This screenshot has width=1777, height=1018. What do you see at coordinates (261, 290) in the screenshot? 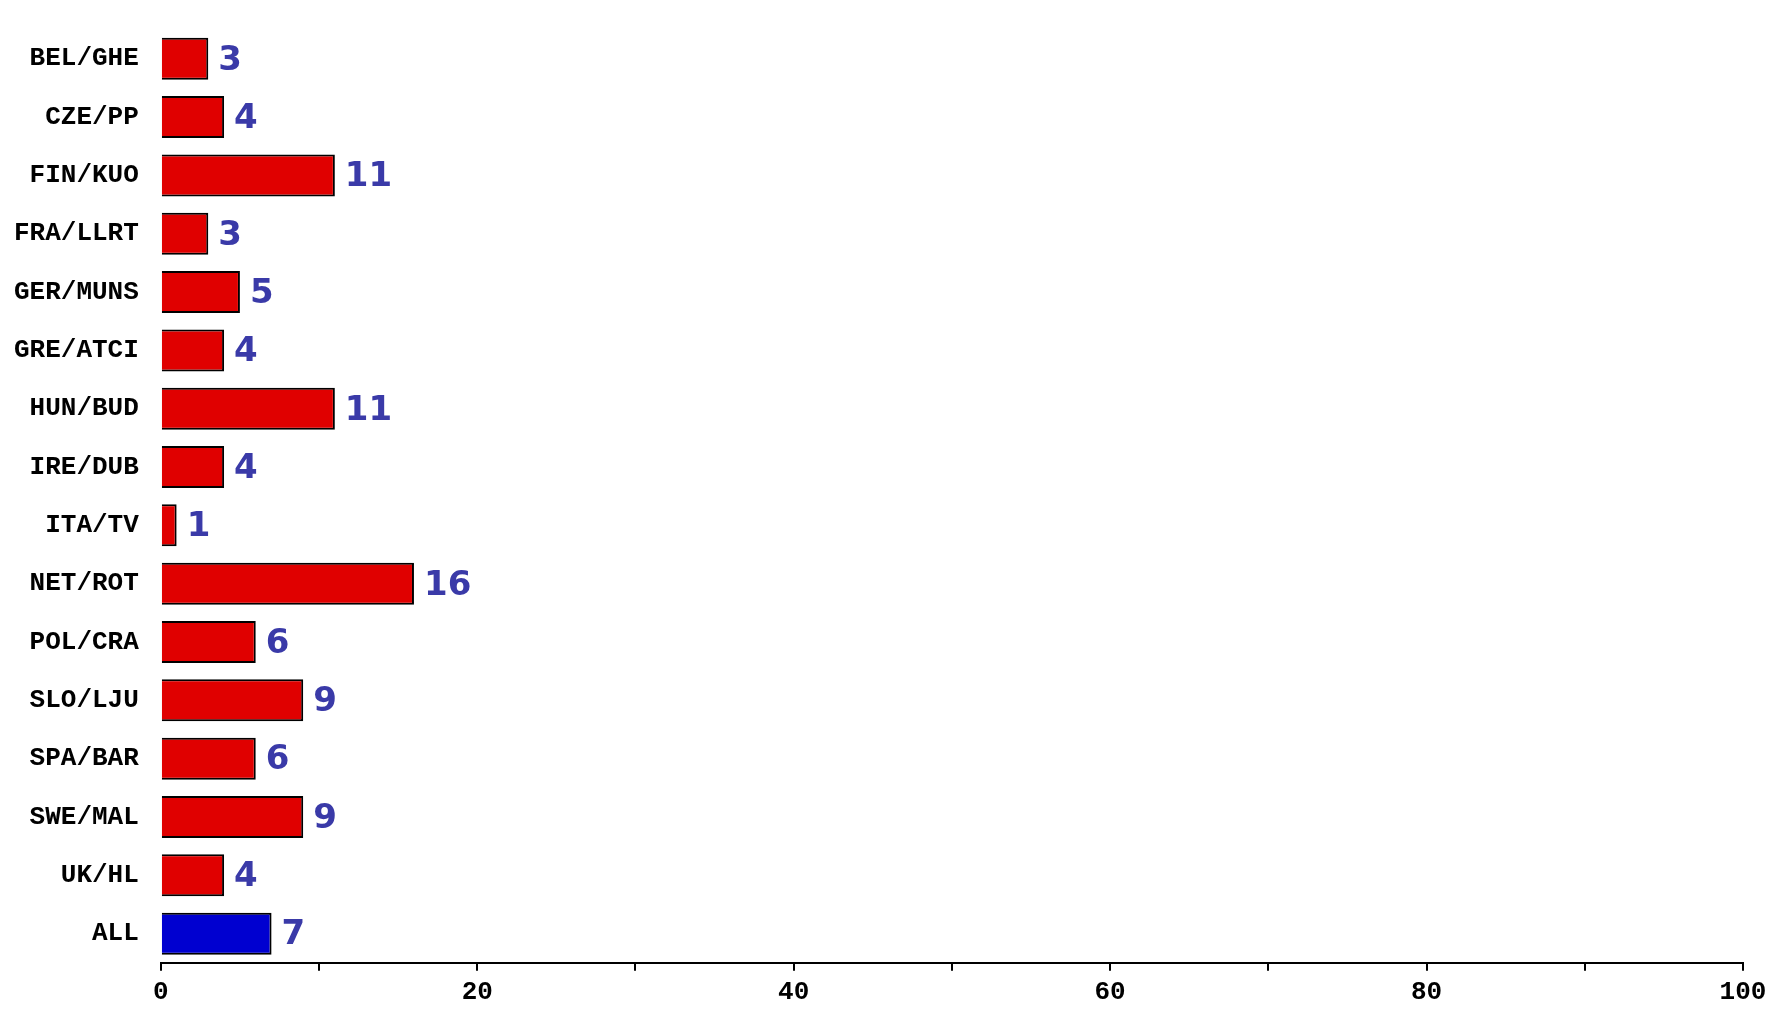
I see `data-label: 5` at bounding box center [261, 290].